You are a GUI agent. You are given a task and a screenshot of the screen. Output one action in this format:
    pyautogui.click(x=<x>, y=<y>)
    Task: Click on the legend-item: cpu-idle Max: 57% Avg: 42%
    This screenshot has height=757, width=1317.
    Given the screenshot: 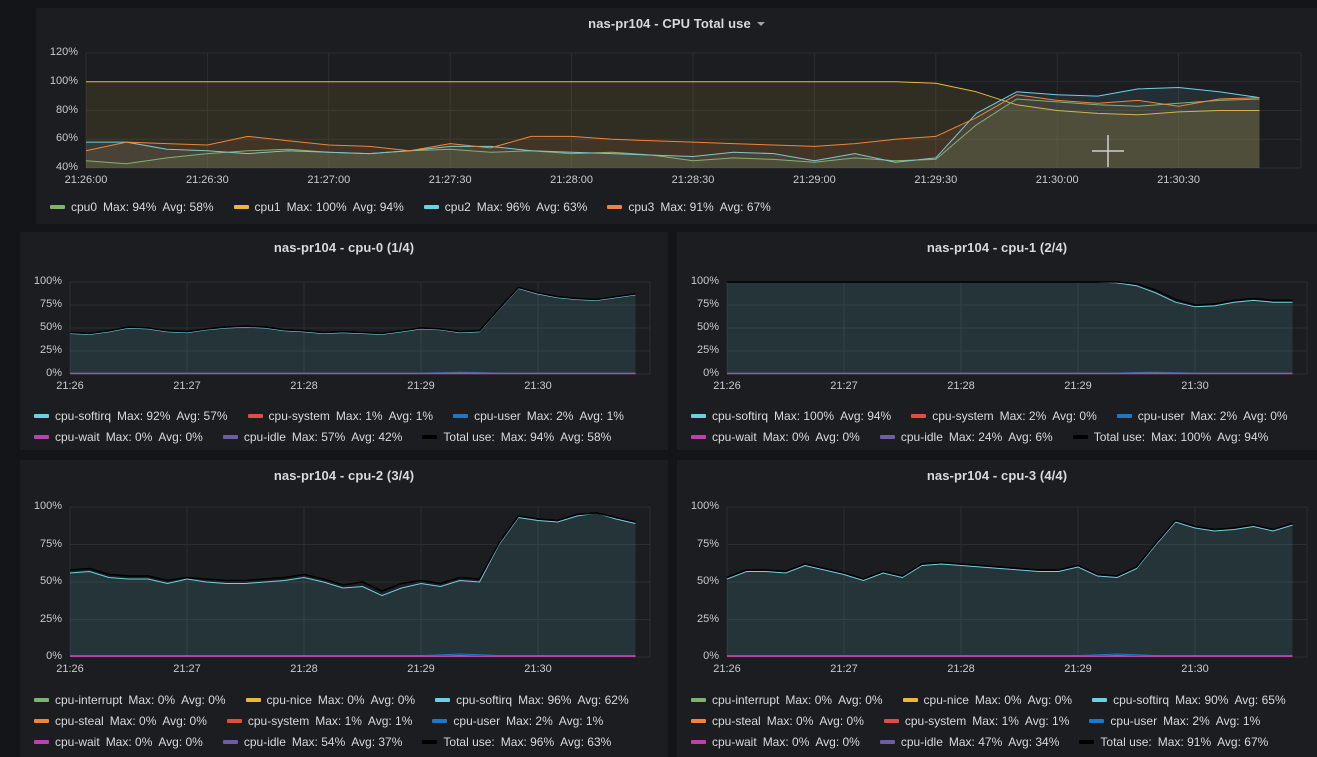 What is the action you would take?
    pyautogui.click(x=312, y=436)
    